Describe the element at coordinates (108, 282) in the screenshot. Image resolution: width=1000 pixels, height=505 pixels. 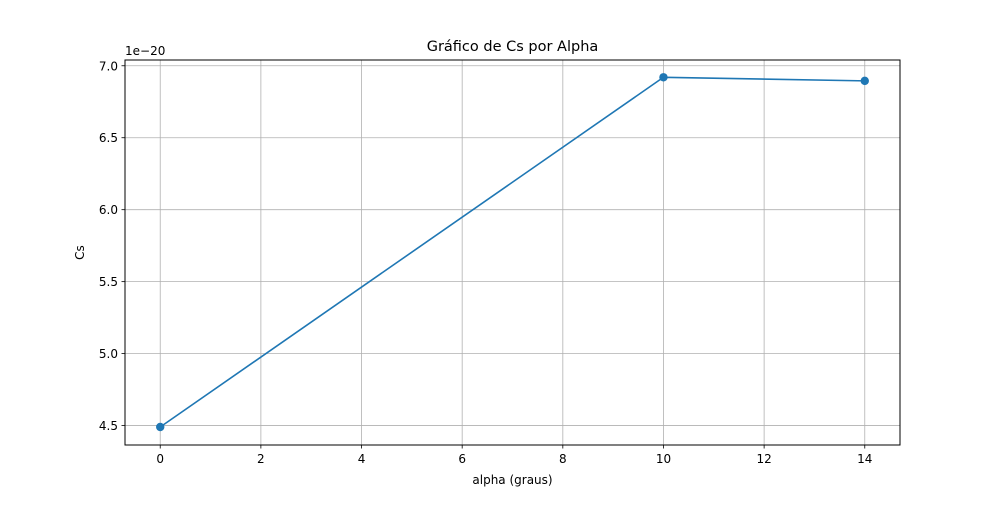
I see `y-tick-label: 5.5` at that location.